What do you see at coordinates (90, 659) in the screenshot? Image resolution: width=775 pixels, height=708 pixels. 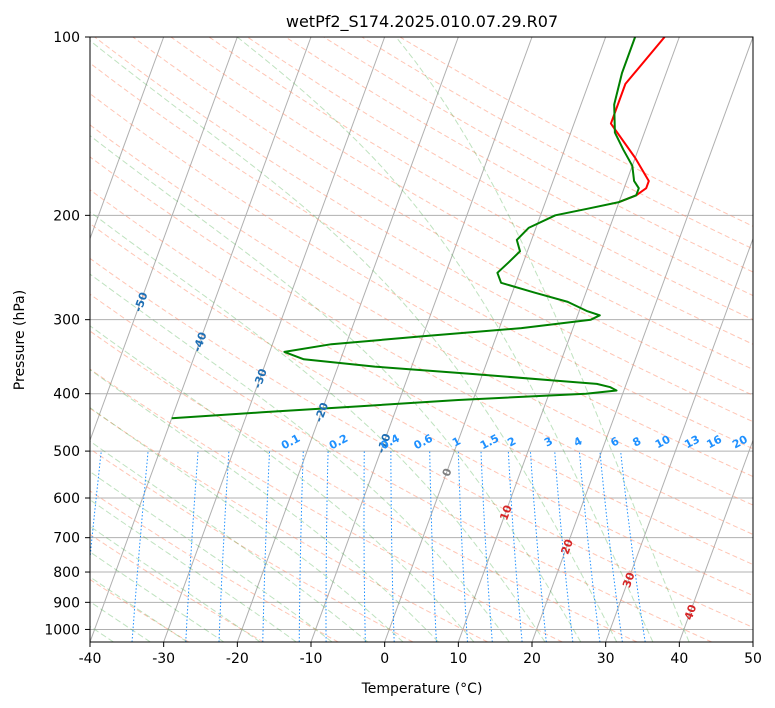 I see `x-tick-label: -40` at bounding box center [90, 659].